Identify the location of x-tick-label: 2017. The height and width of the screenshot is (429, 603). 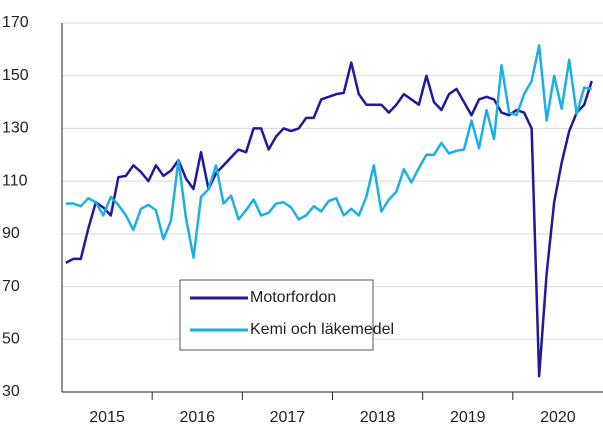
(288, 417).